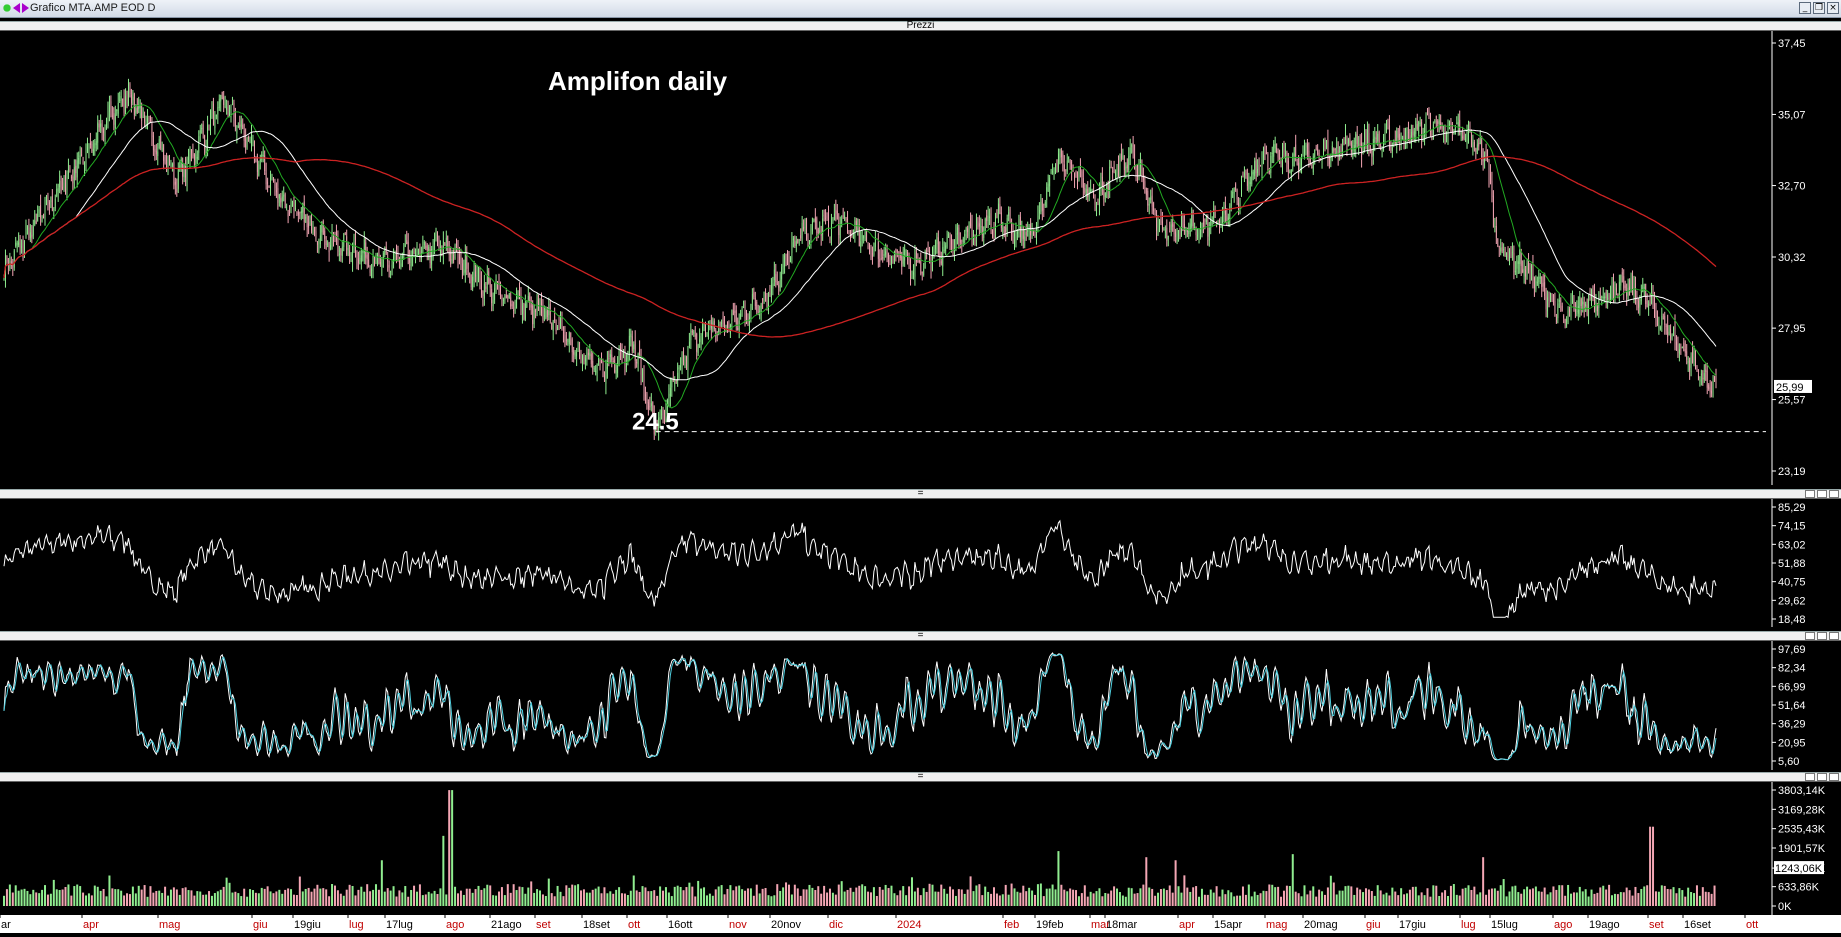 The height and width of the screenshot is (937, 1841). Describe the element at coordinates (920, 563) in the screenshot. I see `rsi-pane: 85,29 74,15 63,02 51,88 40,75 29,62 18,48` at that location.